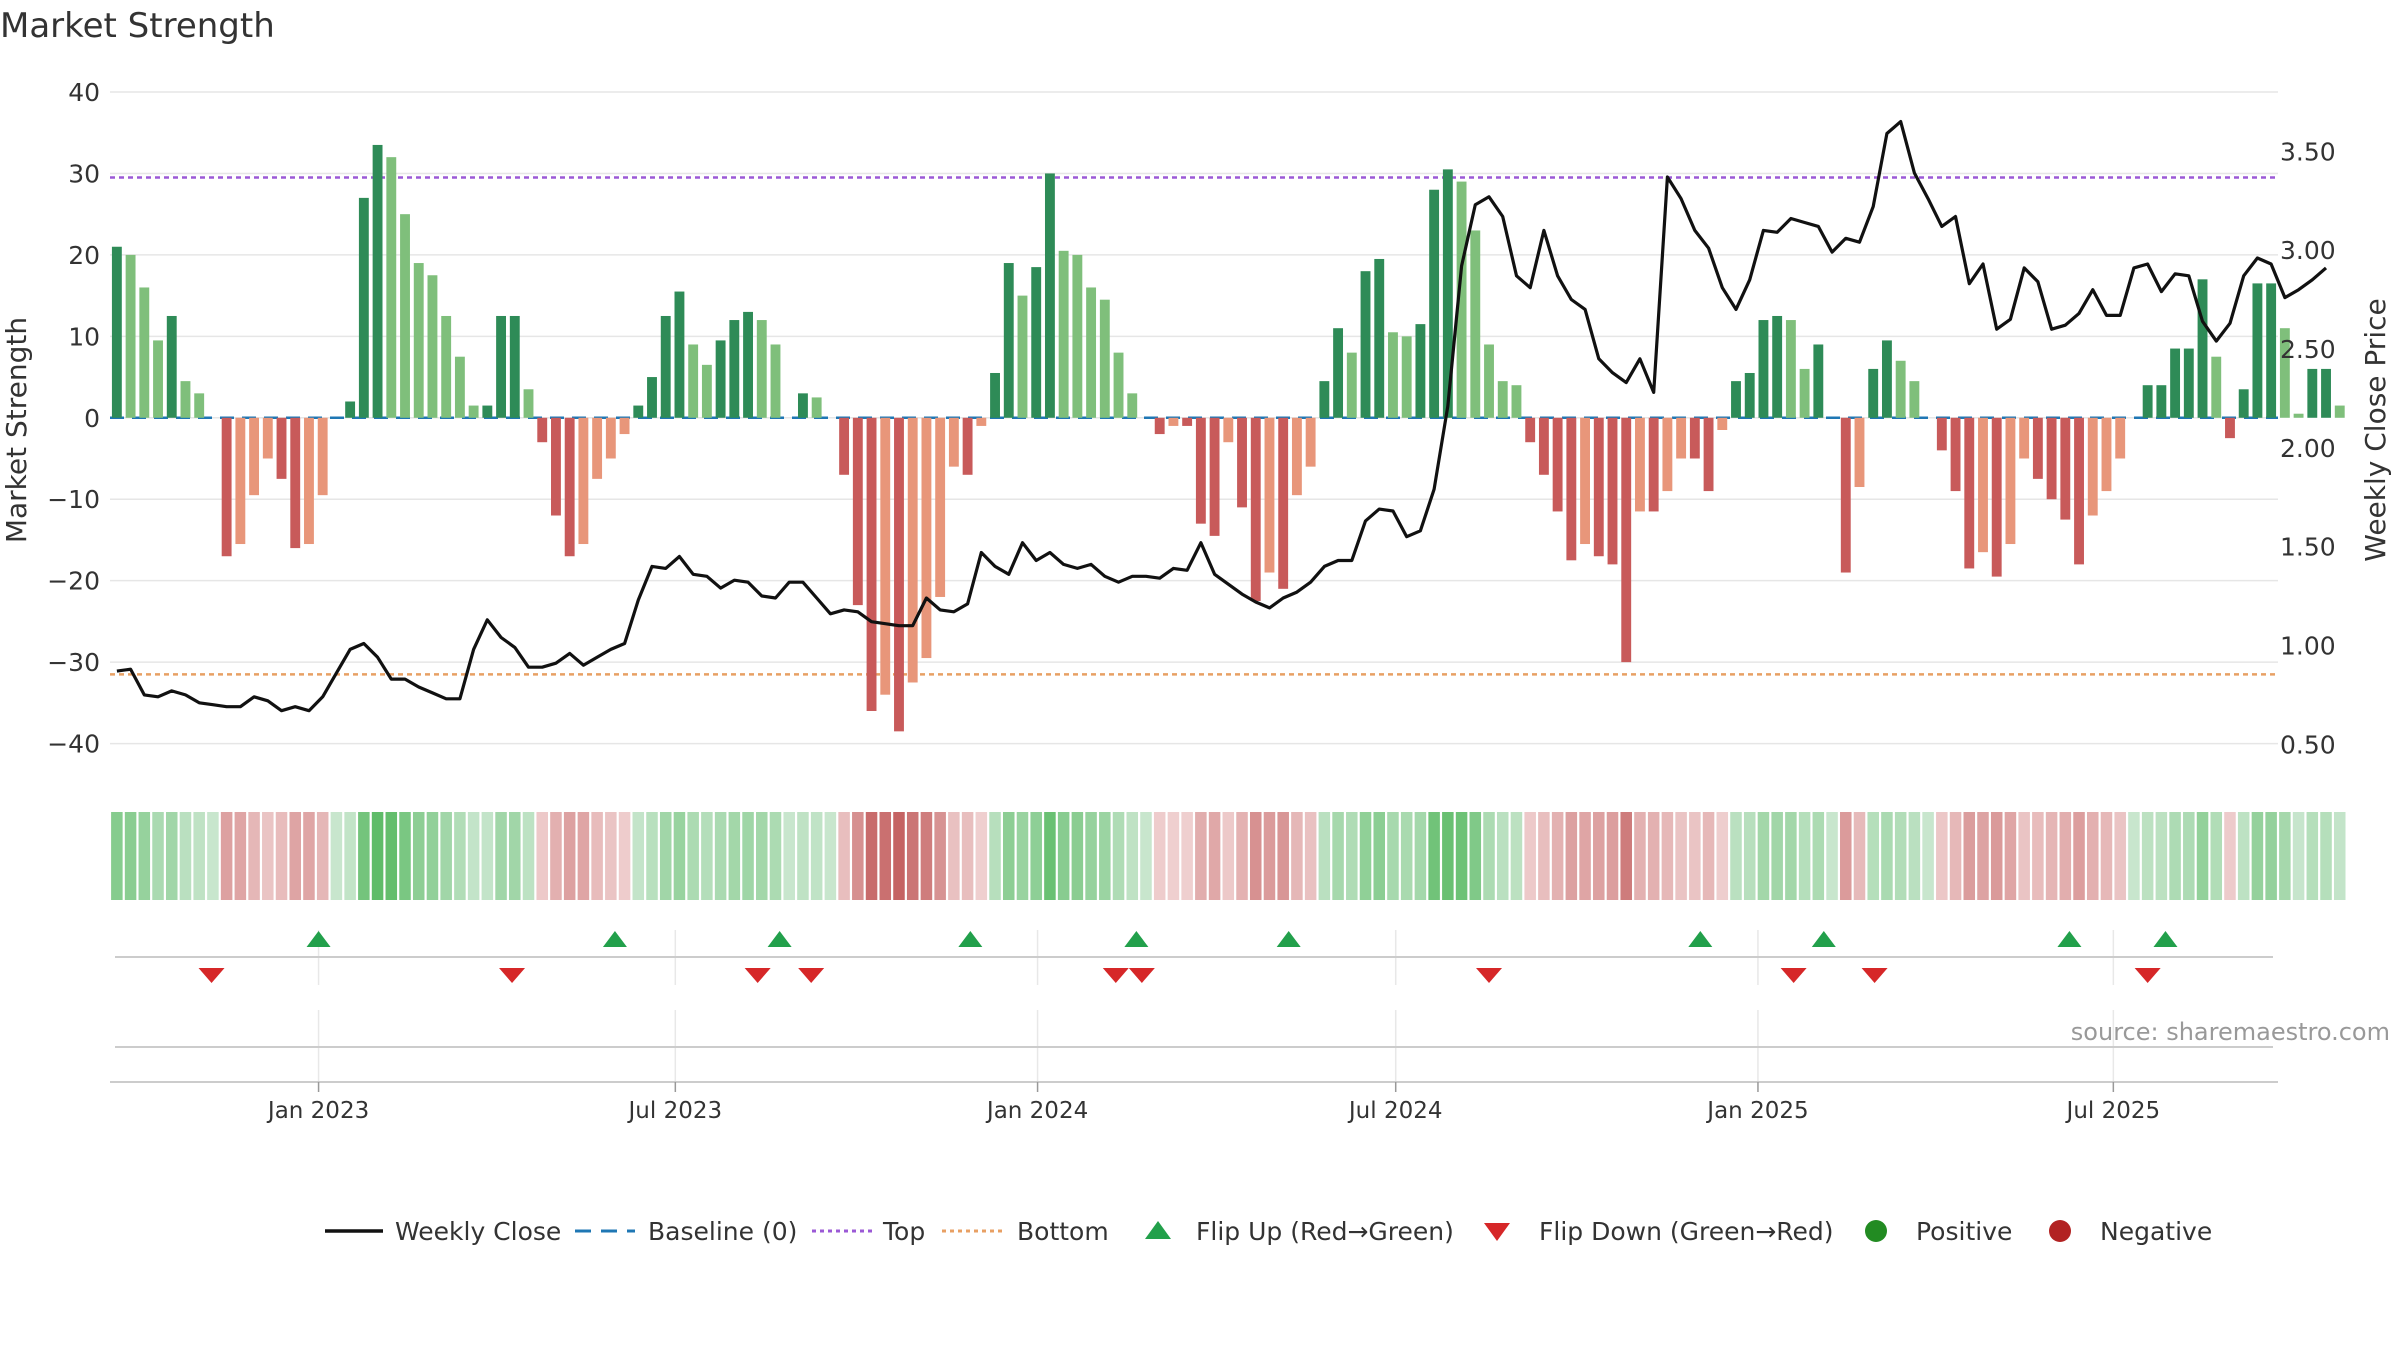 The width and height of the screenshot is (2400, 1350). What do you see at coordinates (1686, 1231) in the screenshot?
I see `legend-label: Flip Down (Green→Red)` at bounding box center [1686, 1231].